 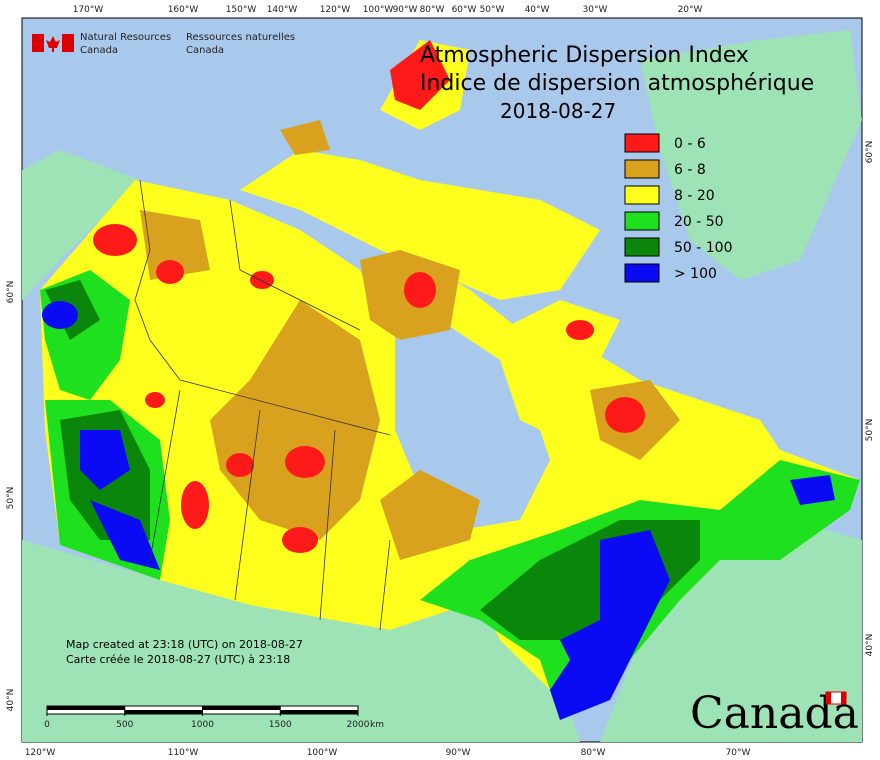 What do you see at coordinates (560, 330) in the screenshot?
I see `baffin` at bounding box center [560, 330].